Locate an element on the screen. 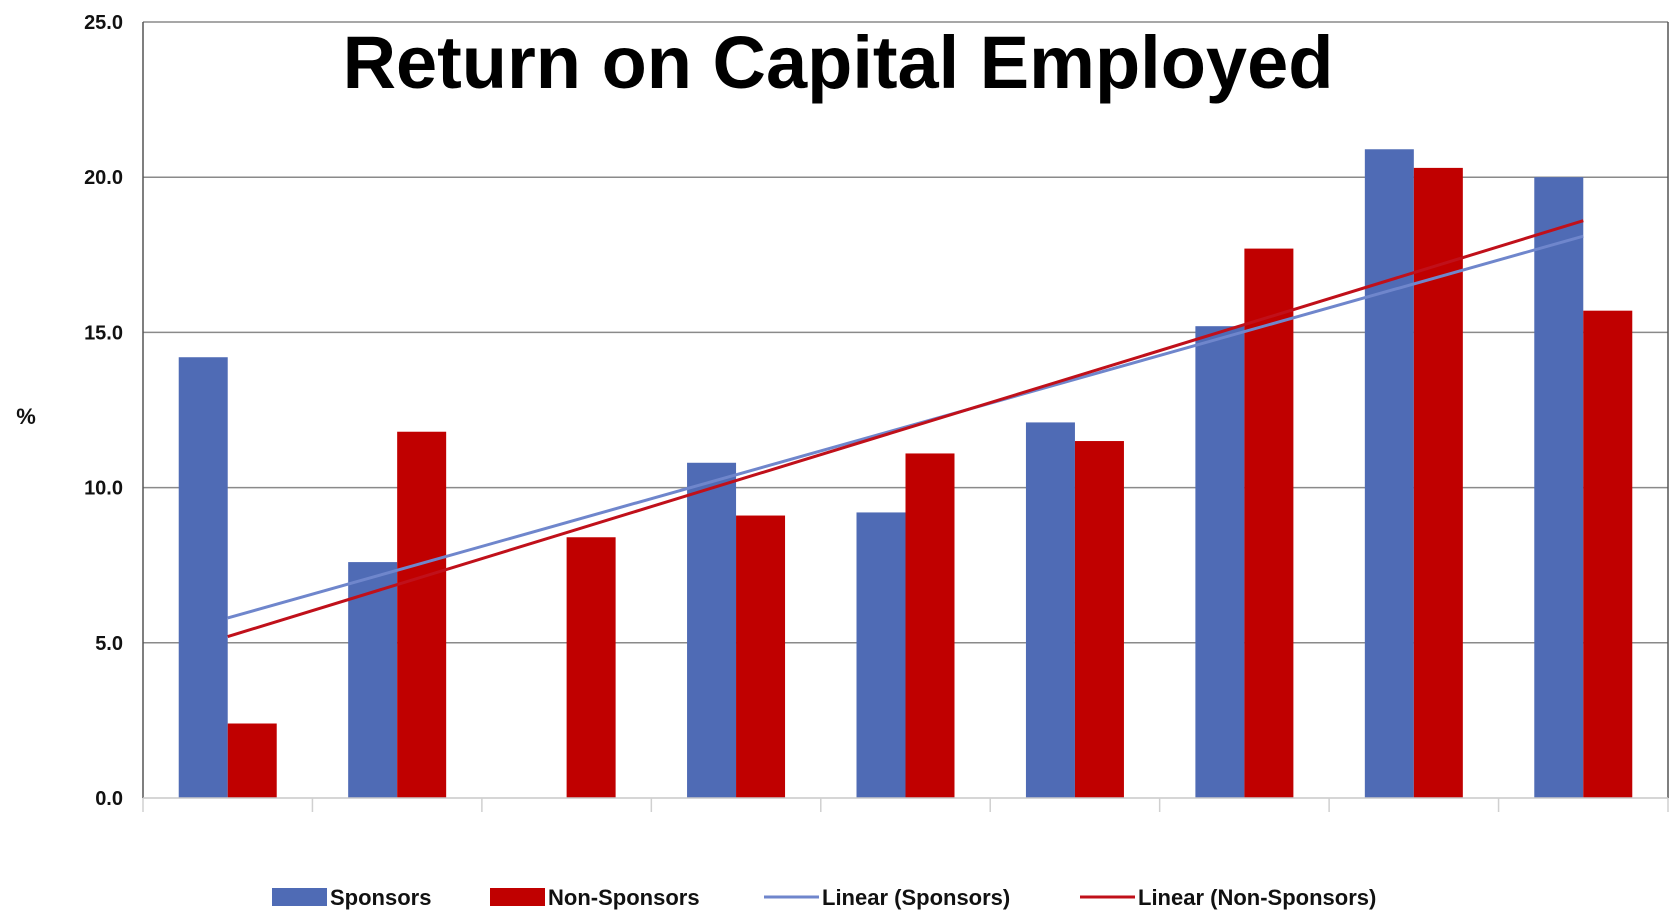 Image resolution: width=1674 pixels, height=920 pixels. chart-title: Return on Capital Employed is located at coordinates (838, 62).